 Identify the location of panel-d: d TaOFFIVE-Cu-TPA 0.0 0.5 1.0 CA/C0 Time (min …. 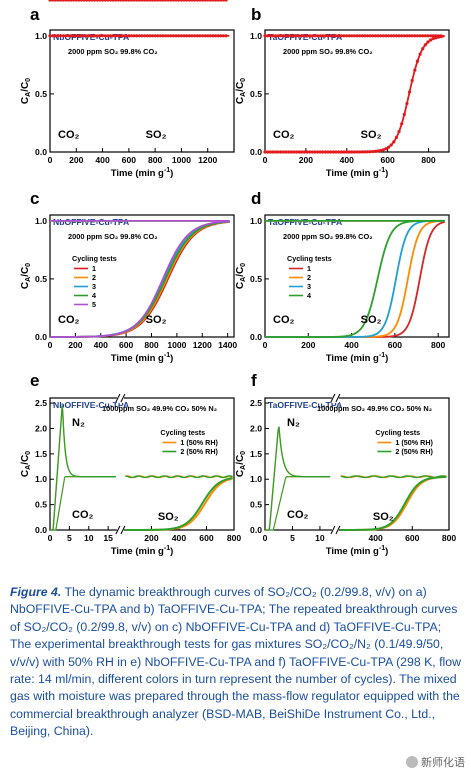
(342, 276).